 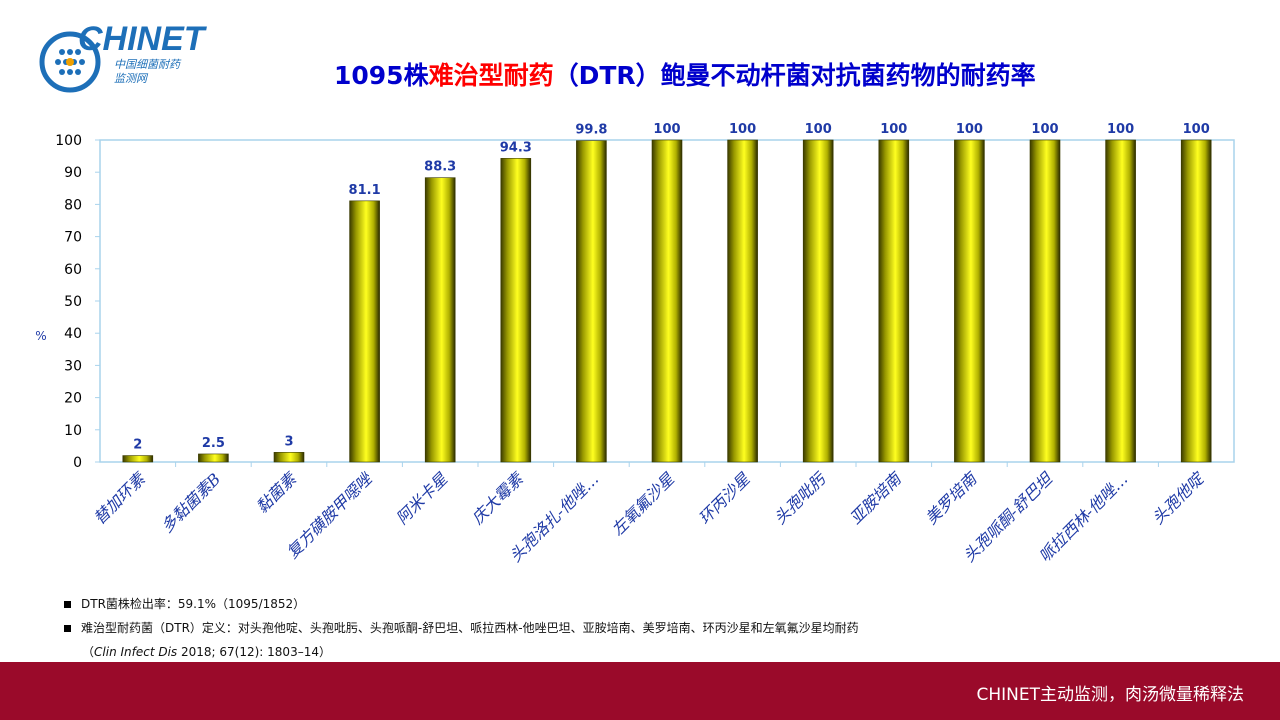 I want to click on x-category-label: 黏菌素, so click(x=276, y=492).